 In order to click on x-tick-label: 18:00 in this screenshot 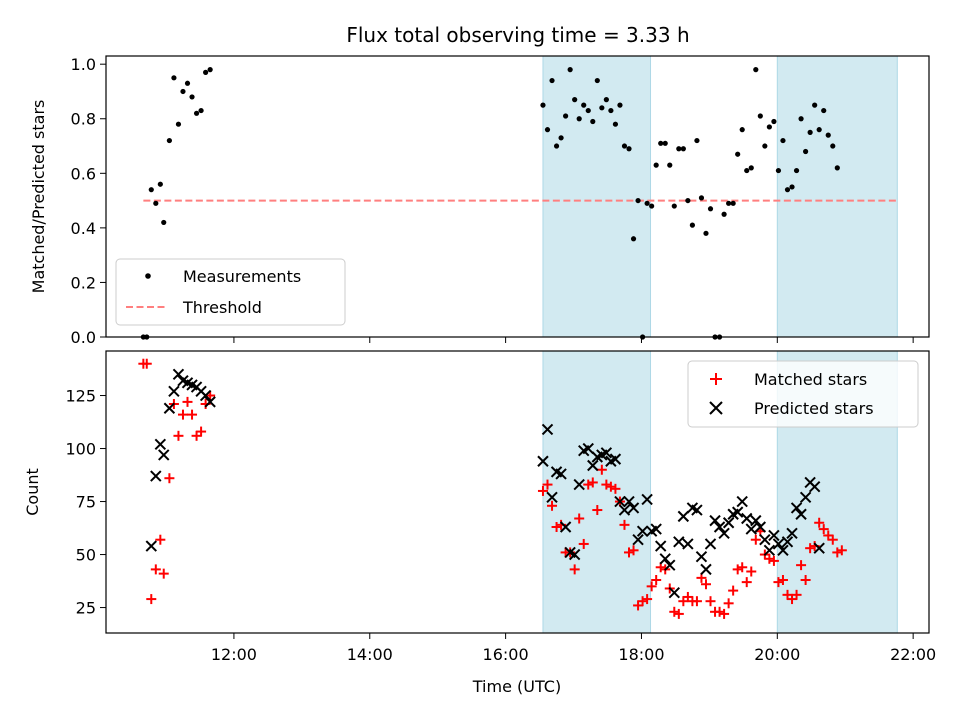, I will do `click(641, 654)`.